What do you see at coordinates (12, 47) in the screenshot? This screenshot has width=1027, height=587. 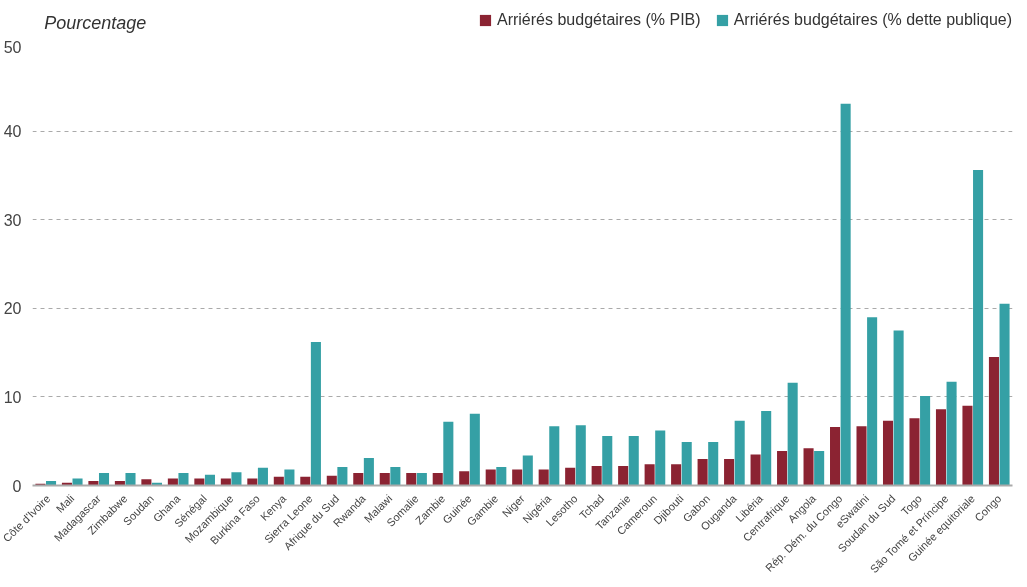 I see `y-tick-label: 50` at bounding box center [12, 47].